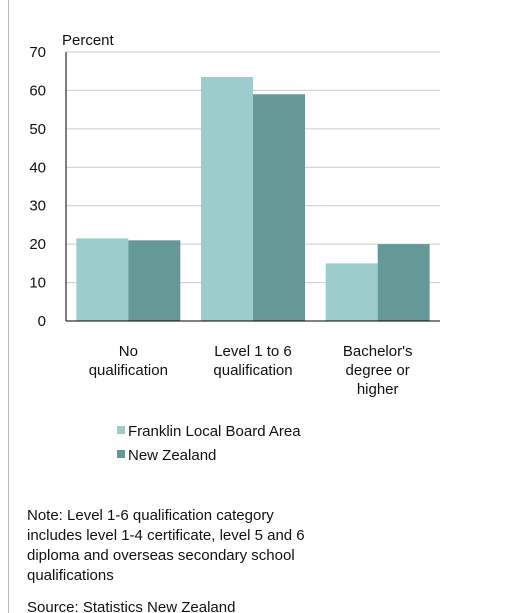 The width and height of the screenshot is (505, 613). I want to click on x-tick-label: Level 1 to 6, so click(253, 351).